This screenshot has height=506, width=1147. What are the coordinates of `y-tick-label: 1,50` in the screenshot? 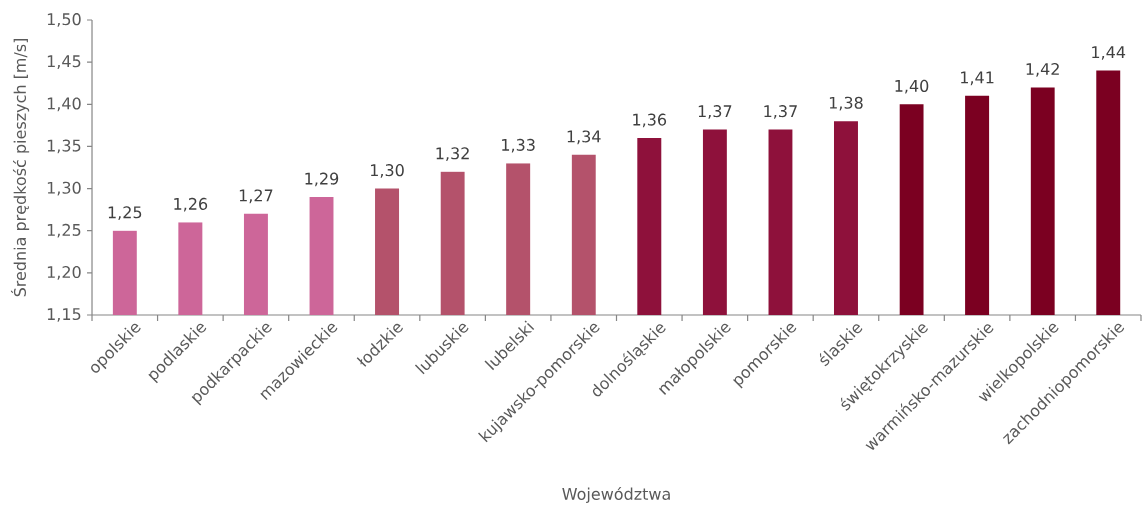 It's located at (64, 20).